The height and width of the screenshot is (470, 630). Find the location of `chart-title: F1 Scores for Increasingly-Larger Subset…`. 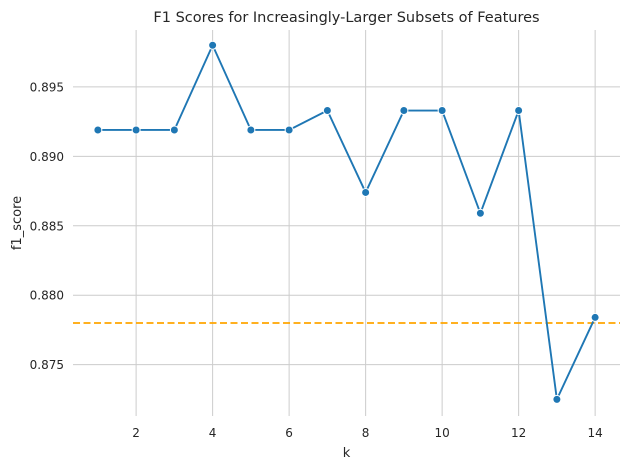

chart-title: F1 Scores for Increasingly-Larger Subset… is located at coordinates (346, 18).